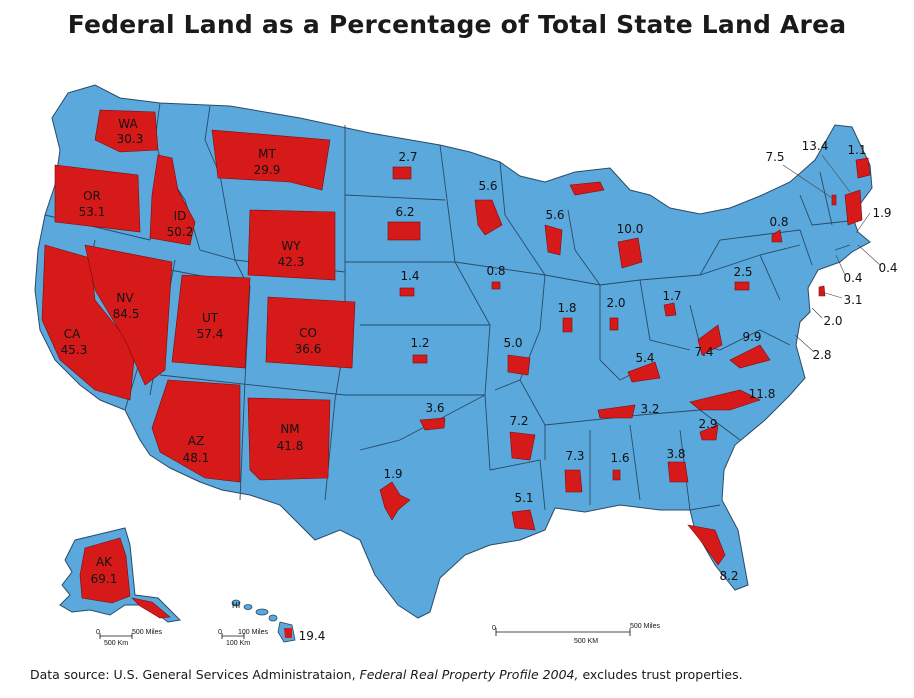  What do you see at coordinates (512, 343) in the screenshot?
I see `value-mo: 5.0` at bounding box center [512, 343].